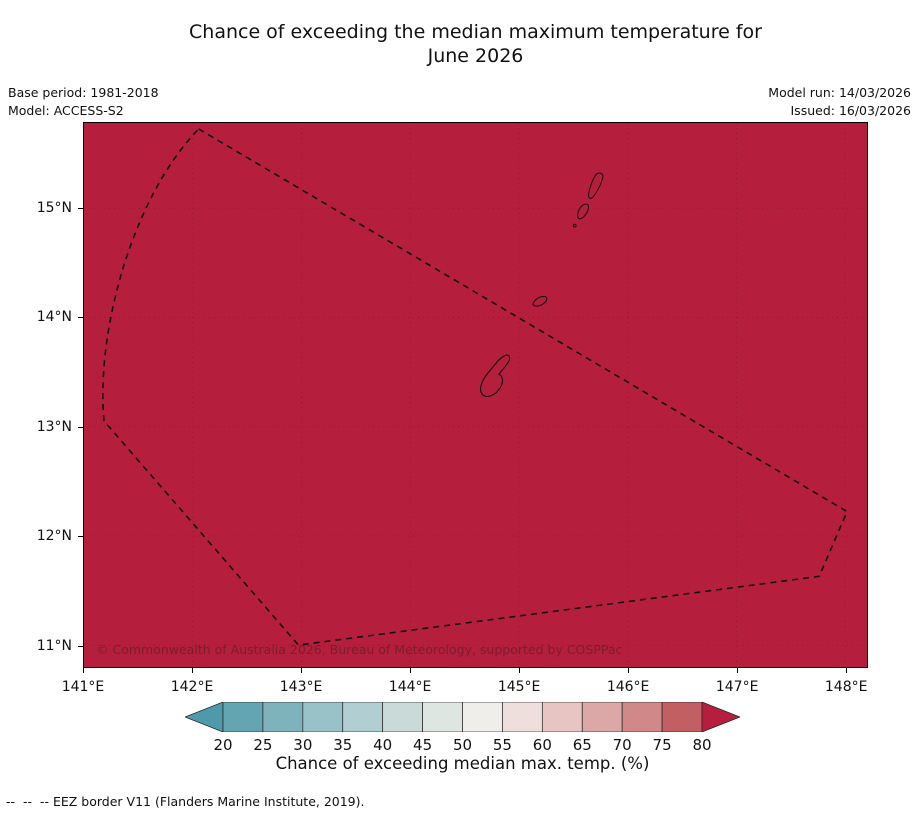 Image resolution: width=919 pixels, height=816 pixels. I want to click on x-axis-tick-label: 146°E, so click(628, 687).